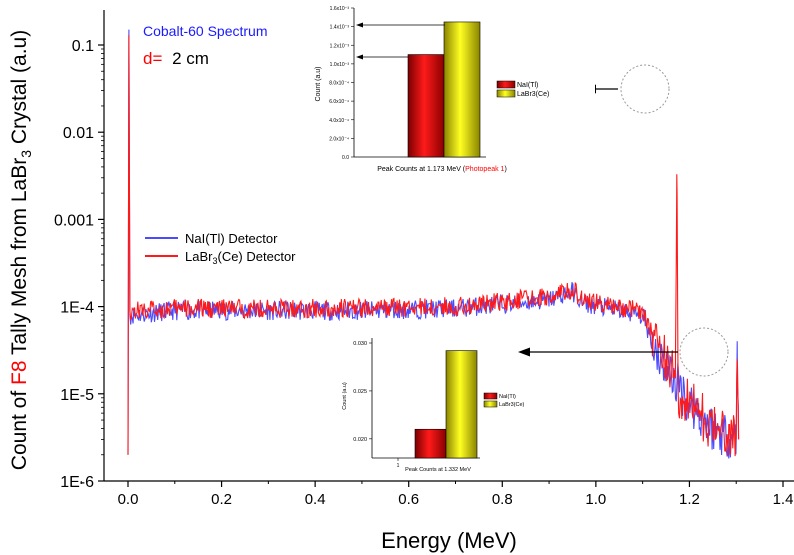 The image size is (794, 555). Describe the element at coordinates (318, 83) in the screenshot. I see `inset1-y-label: Count (a.u)` at that location.